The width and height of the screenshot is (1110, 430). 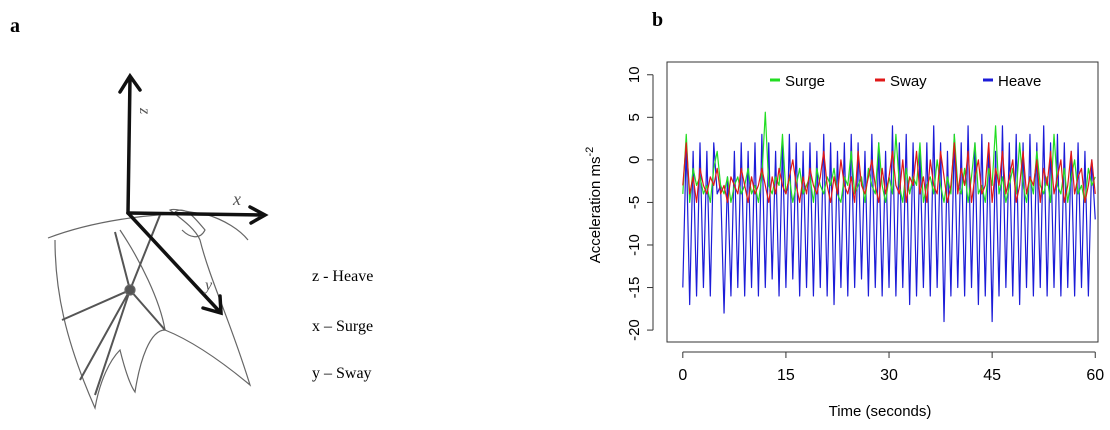 What do you see at coordinates (193, 194) in the screenshot?
I see `axes-arrows` at bounding box center [193, 194].